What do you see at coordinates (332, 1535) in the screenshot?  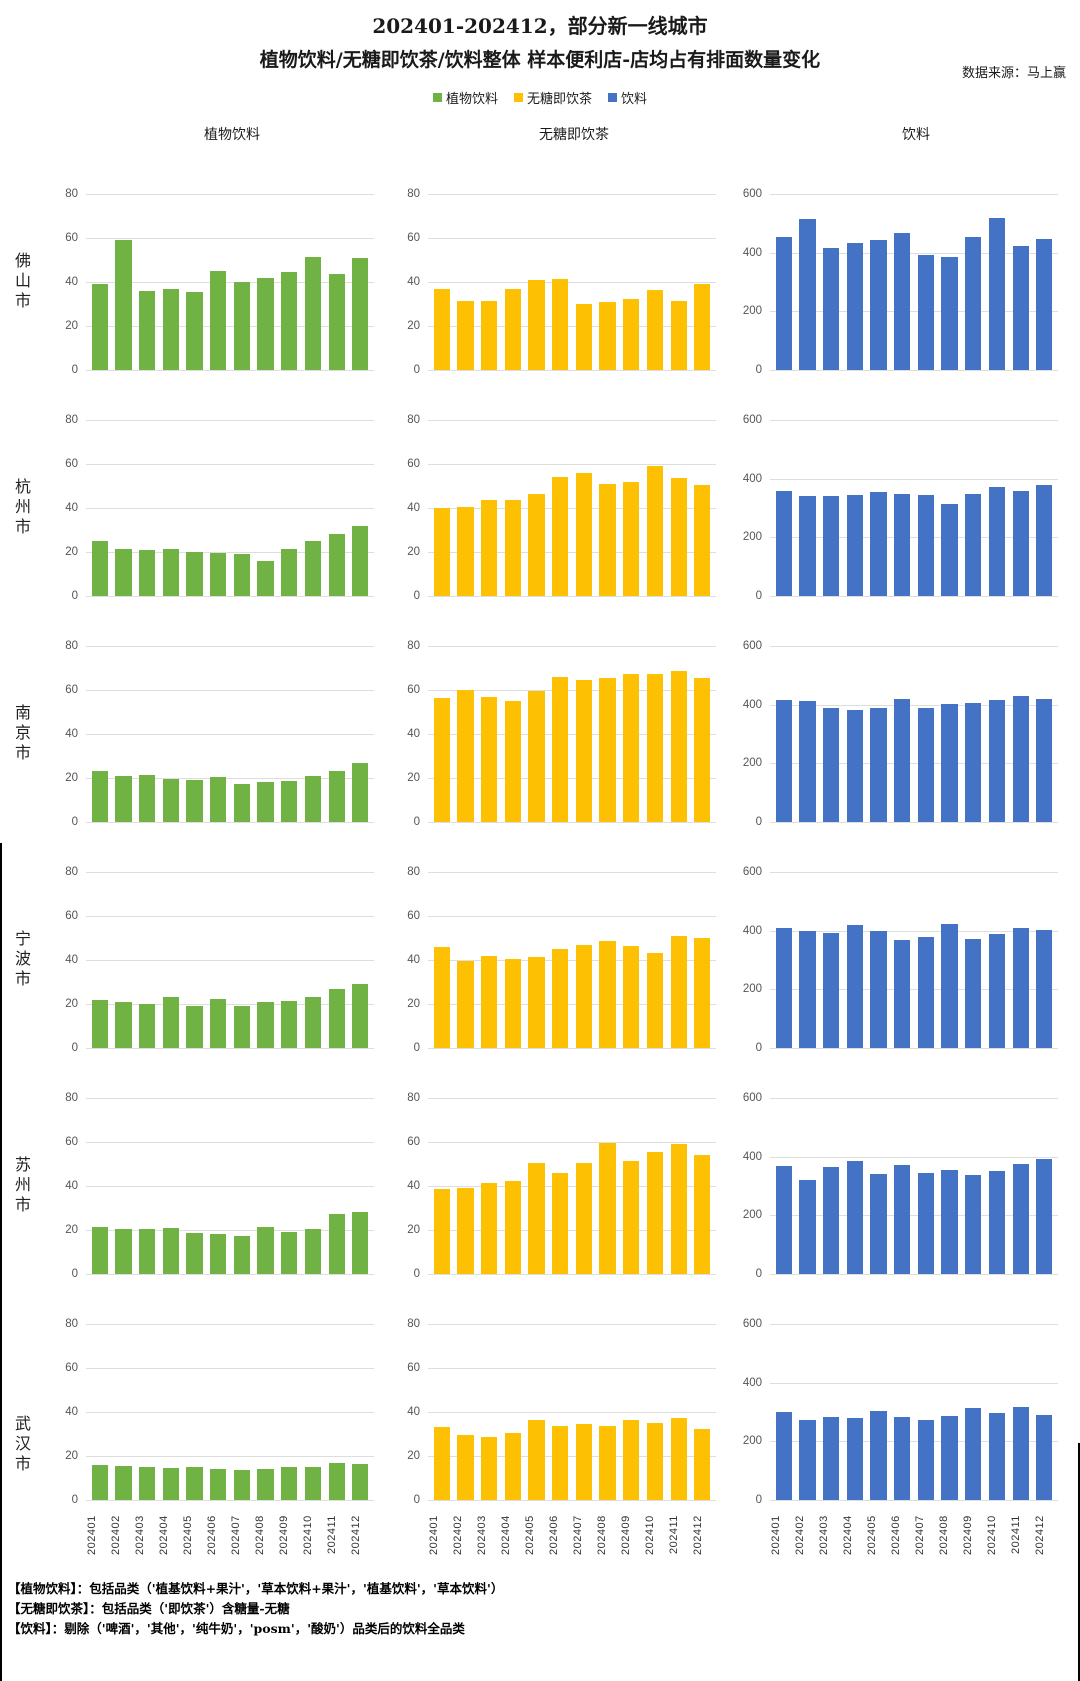 I see `x-tick-label: 202411` at bounding box center [332, 1535].